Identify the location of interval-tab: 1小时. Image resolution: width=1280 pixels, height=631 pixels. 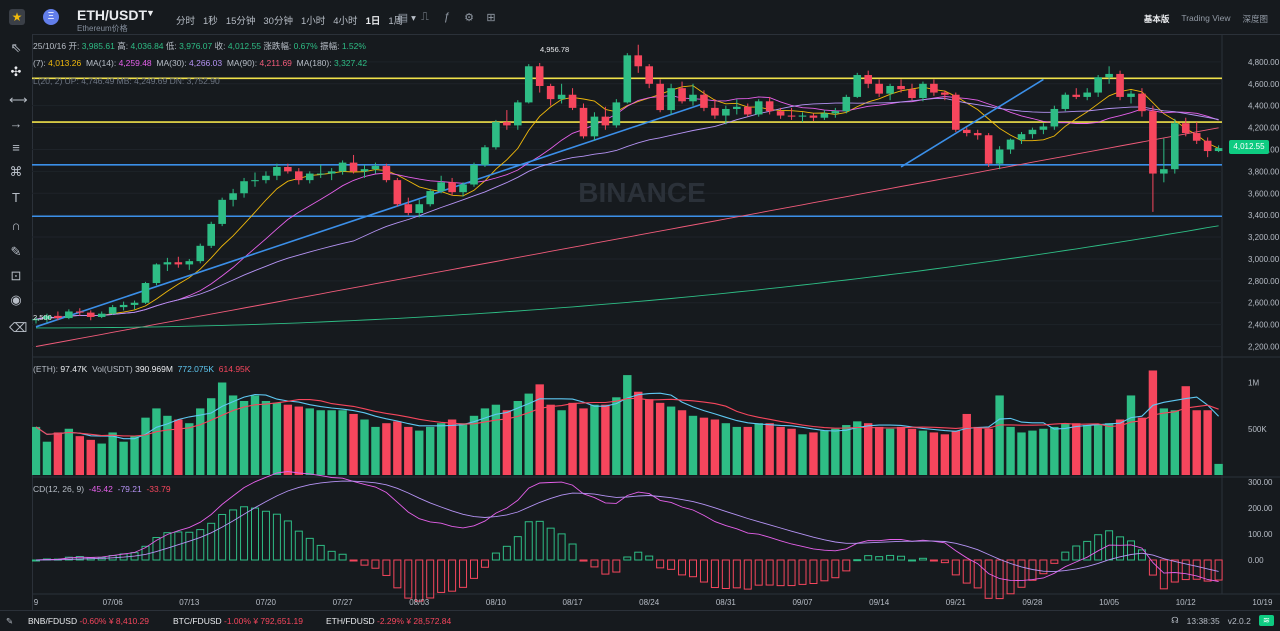
(313, 21).